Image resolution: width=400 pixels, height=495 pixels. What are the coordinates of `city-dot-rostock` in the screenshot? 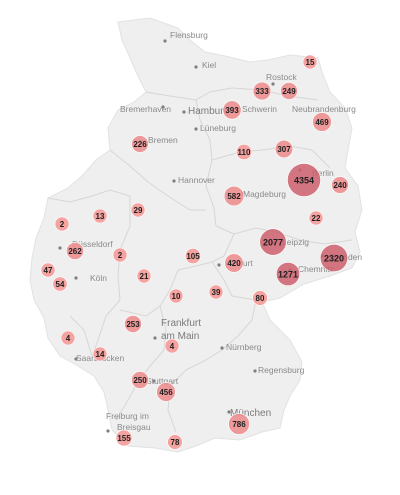 It's located at (273, 84).